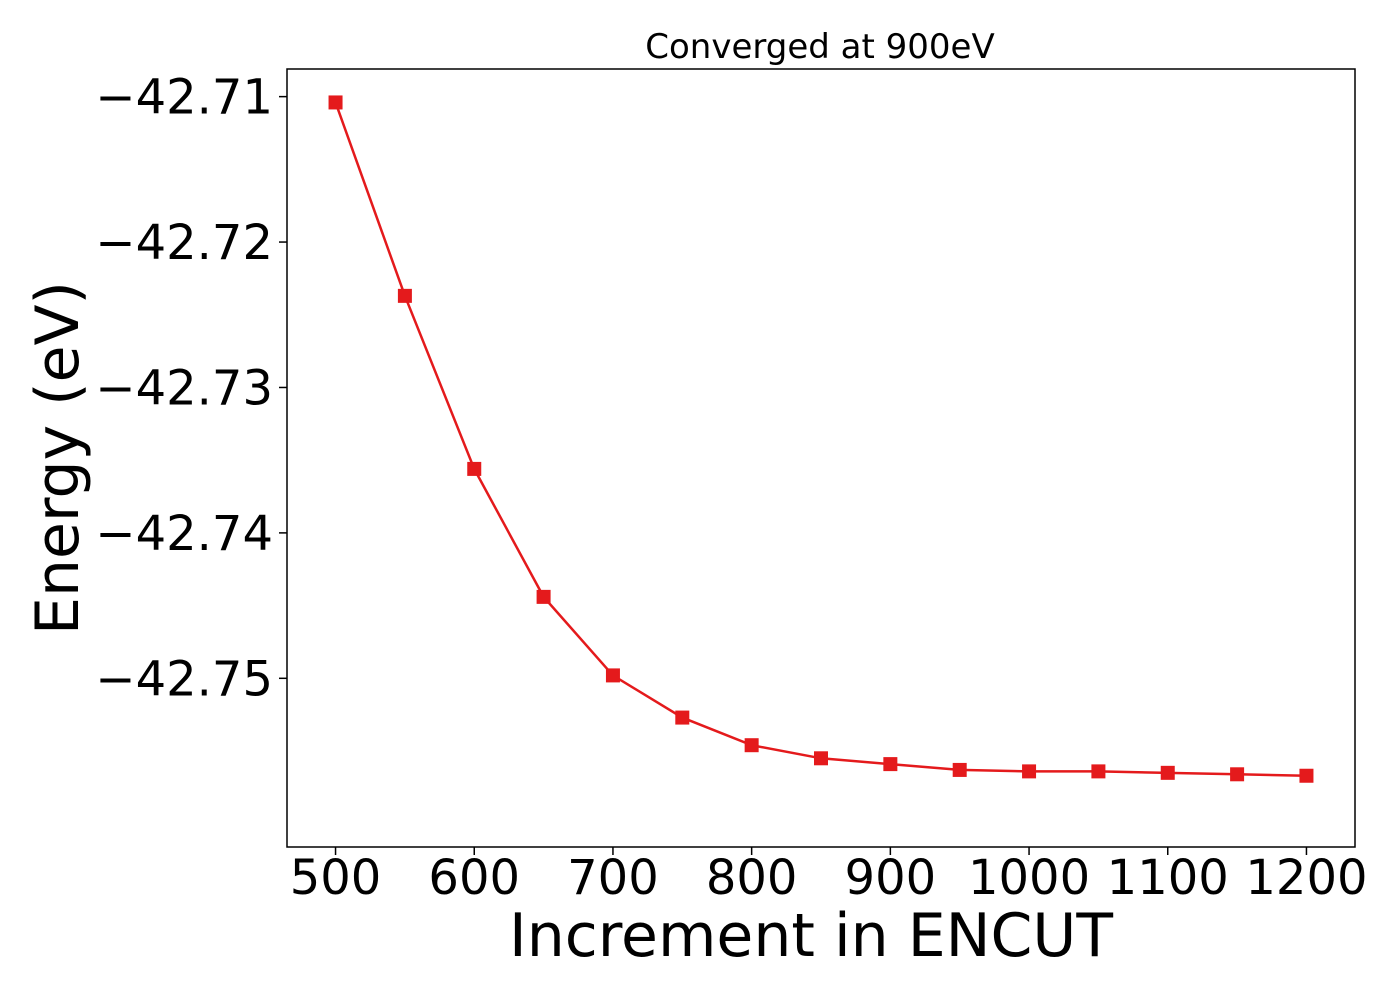 The height and width of the screenshot is (1000, 1400). Describe the element at coordinates (752, 878) in the screenshot. I see `x-tick-label: 800` at that location.